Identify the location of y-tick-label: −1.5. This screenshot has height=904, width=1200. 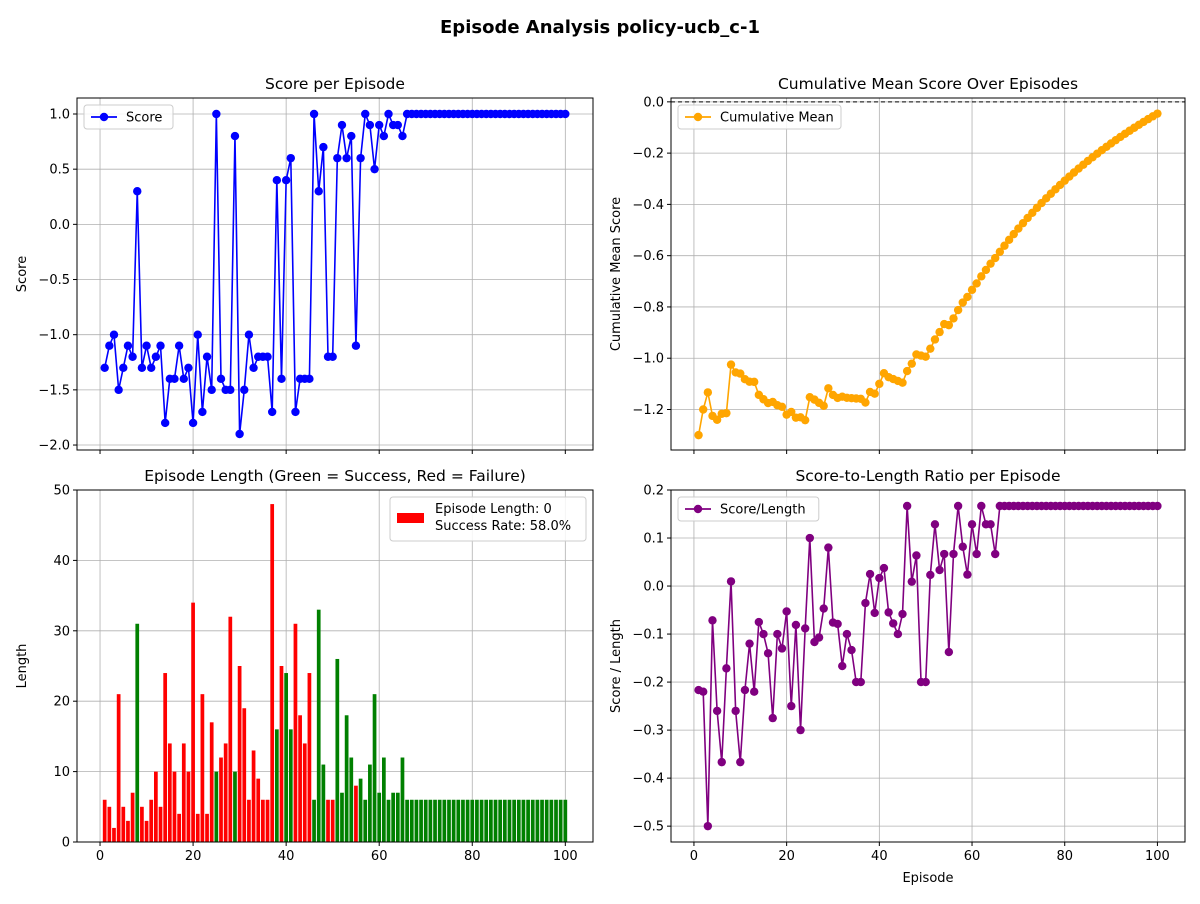
(54, 390).